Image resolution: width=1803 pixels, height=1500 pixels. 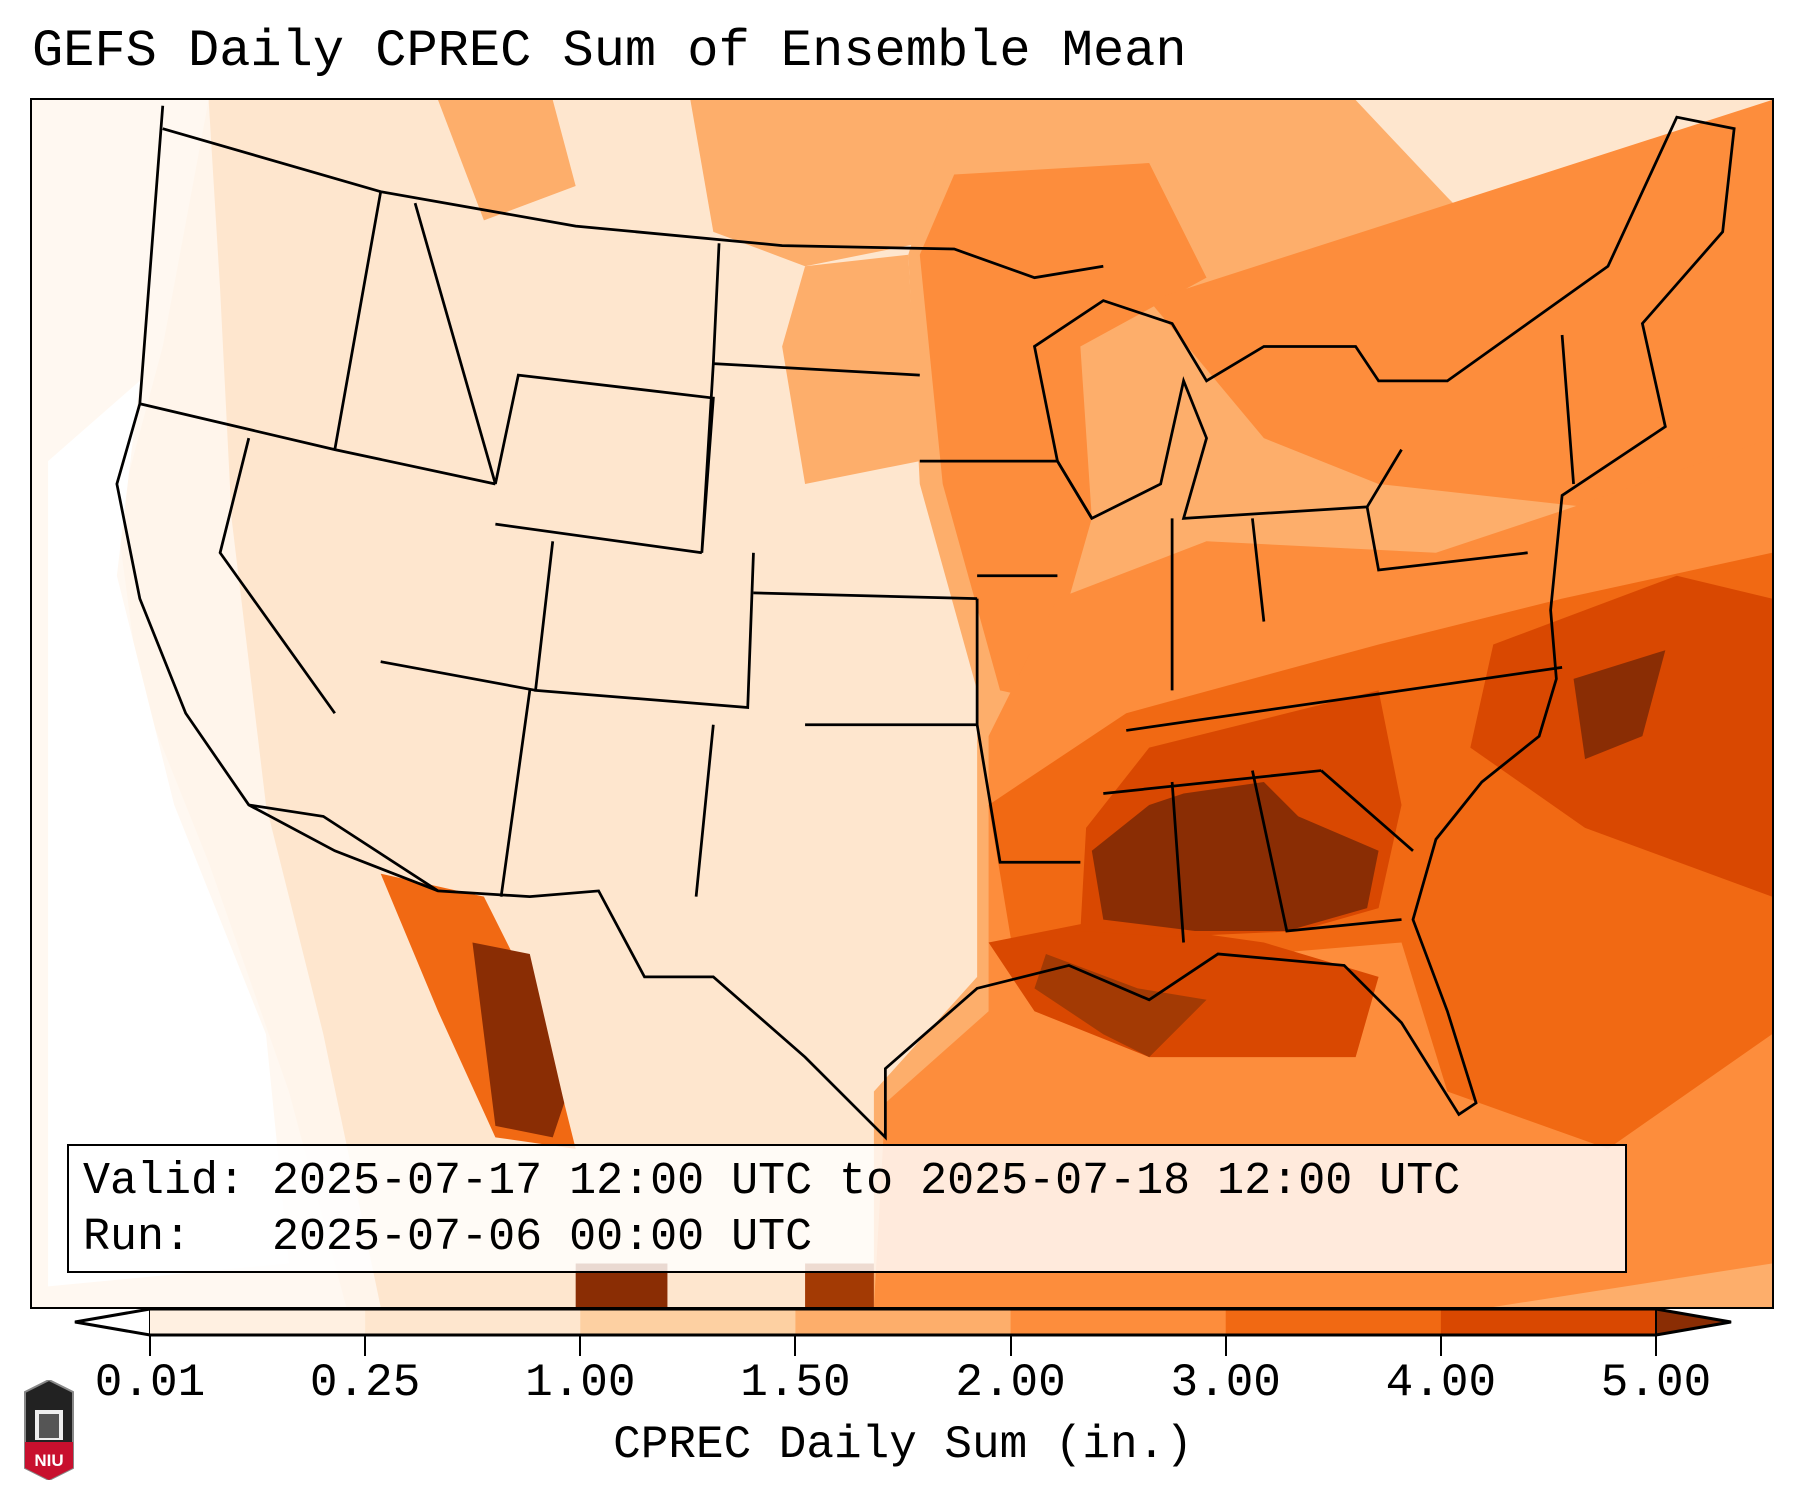 What do you see at coordinates (1693, 1322) in the screenshot?
I see `colorbar-over-arrow` at bounding box center [1693, 1322].